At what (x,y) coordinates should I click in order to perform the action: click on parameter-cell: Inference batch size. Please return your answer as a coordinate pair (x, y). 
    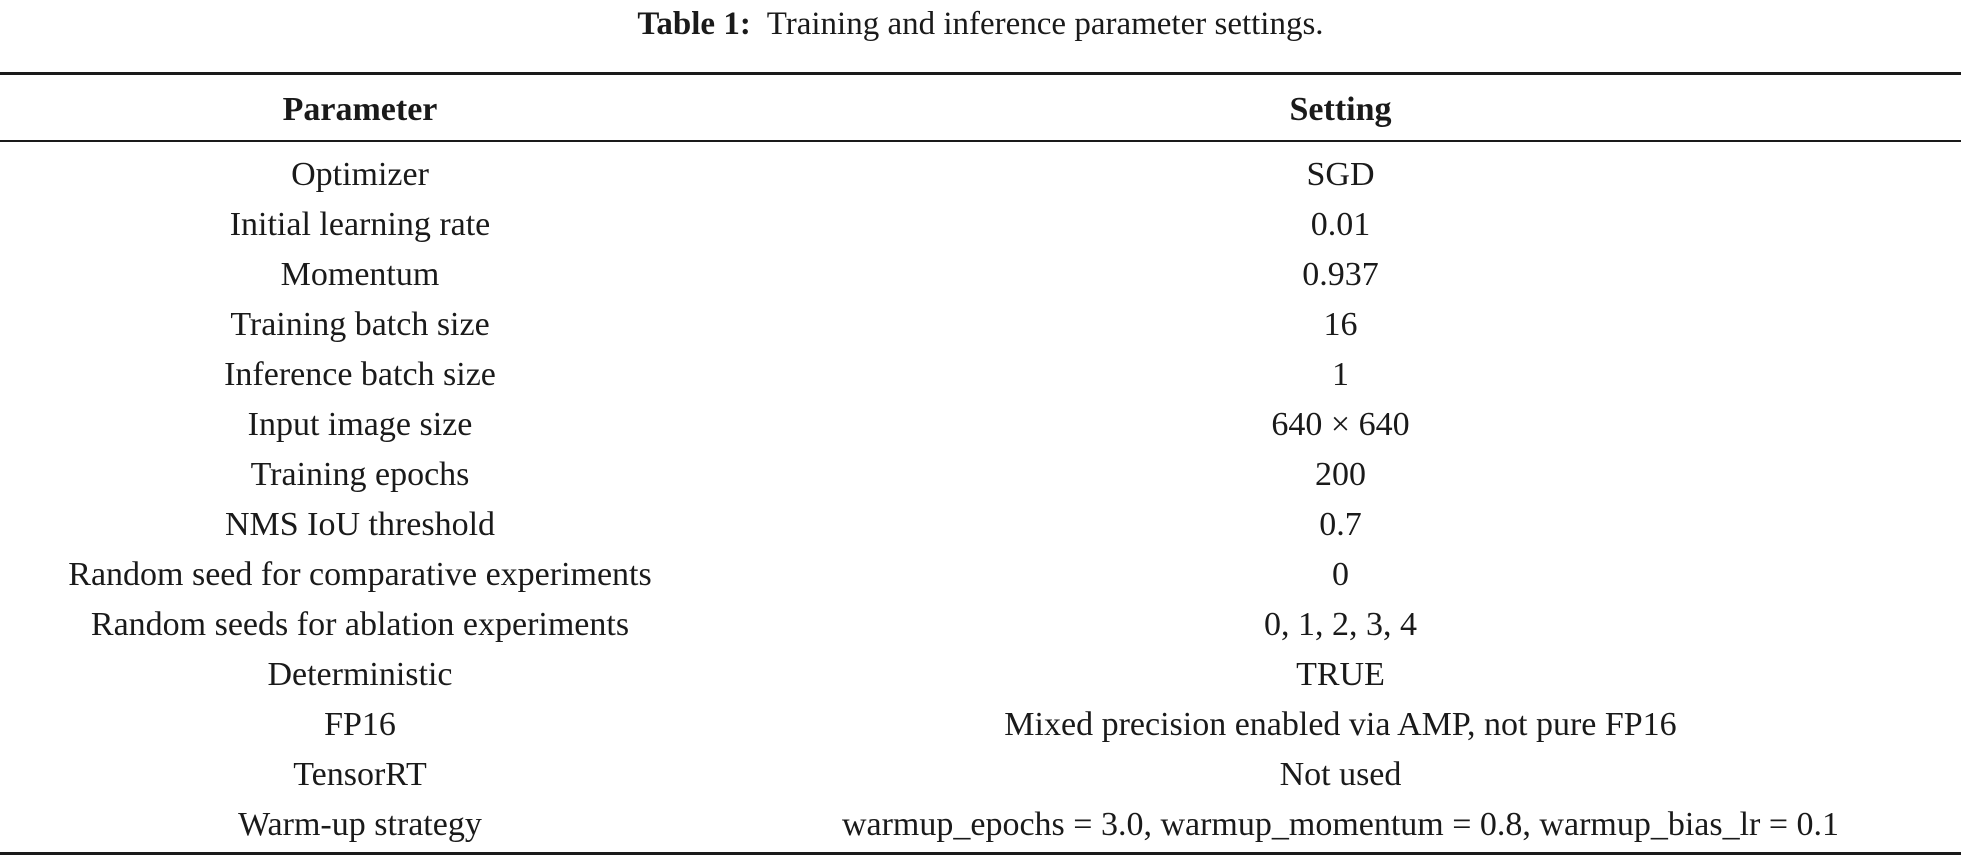
    Looking at the image, I should click on (360, 374).